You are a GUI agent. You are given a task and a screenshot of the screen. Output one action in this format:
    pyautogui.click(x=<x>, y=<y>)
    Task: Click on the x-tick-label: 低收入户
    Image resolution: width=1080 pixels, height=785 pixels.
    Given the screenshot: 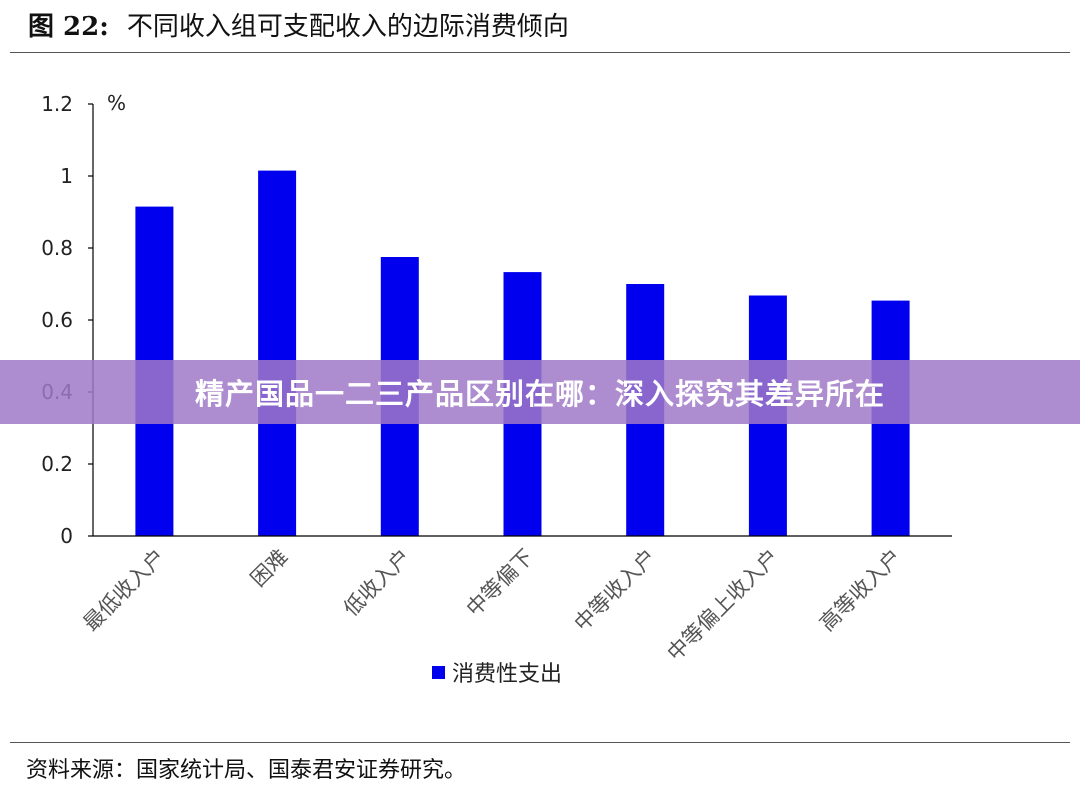 What is the action you would take?
    pyautogui.click(x=377, y=583)
    